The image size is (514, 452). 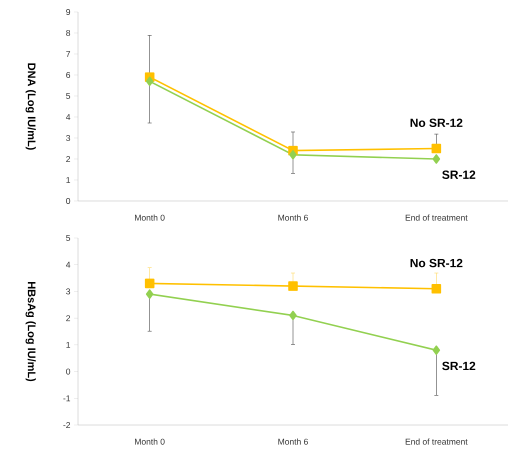 I want to click on y-tick-label: 6, so click(x=68, y=75).